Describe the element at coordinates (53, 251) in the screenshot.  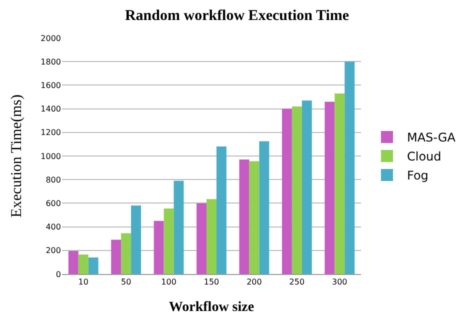
I see `y-tick-label: 200` at that location.